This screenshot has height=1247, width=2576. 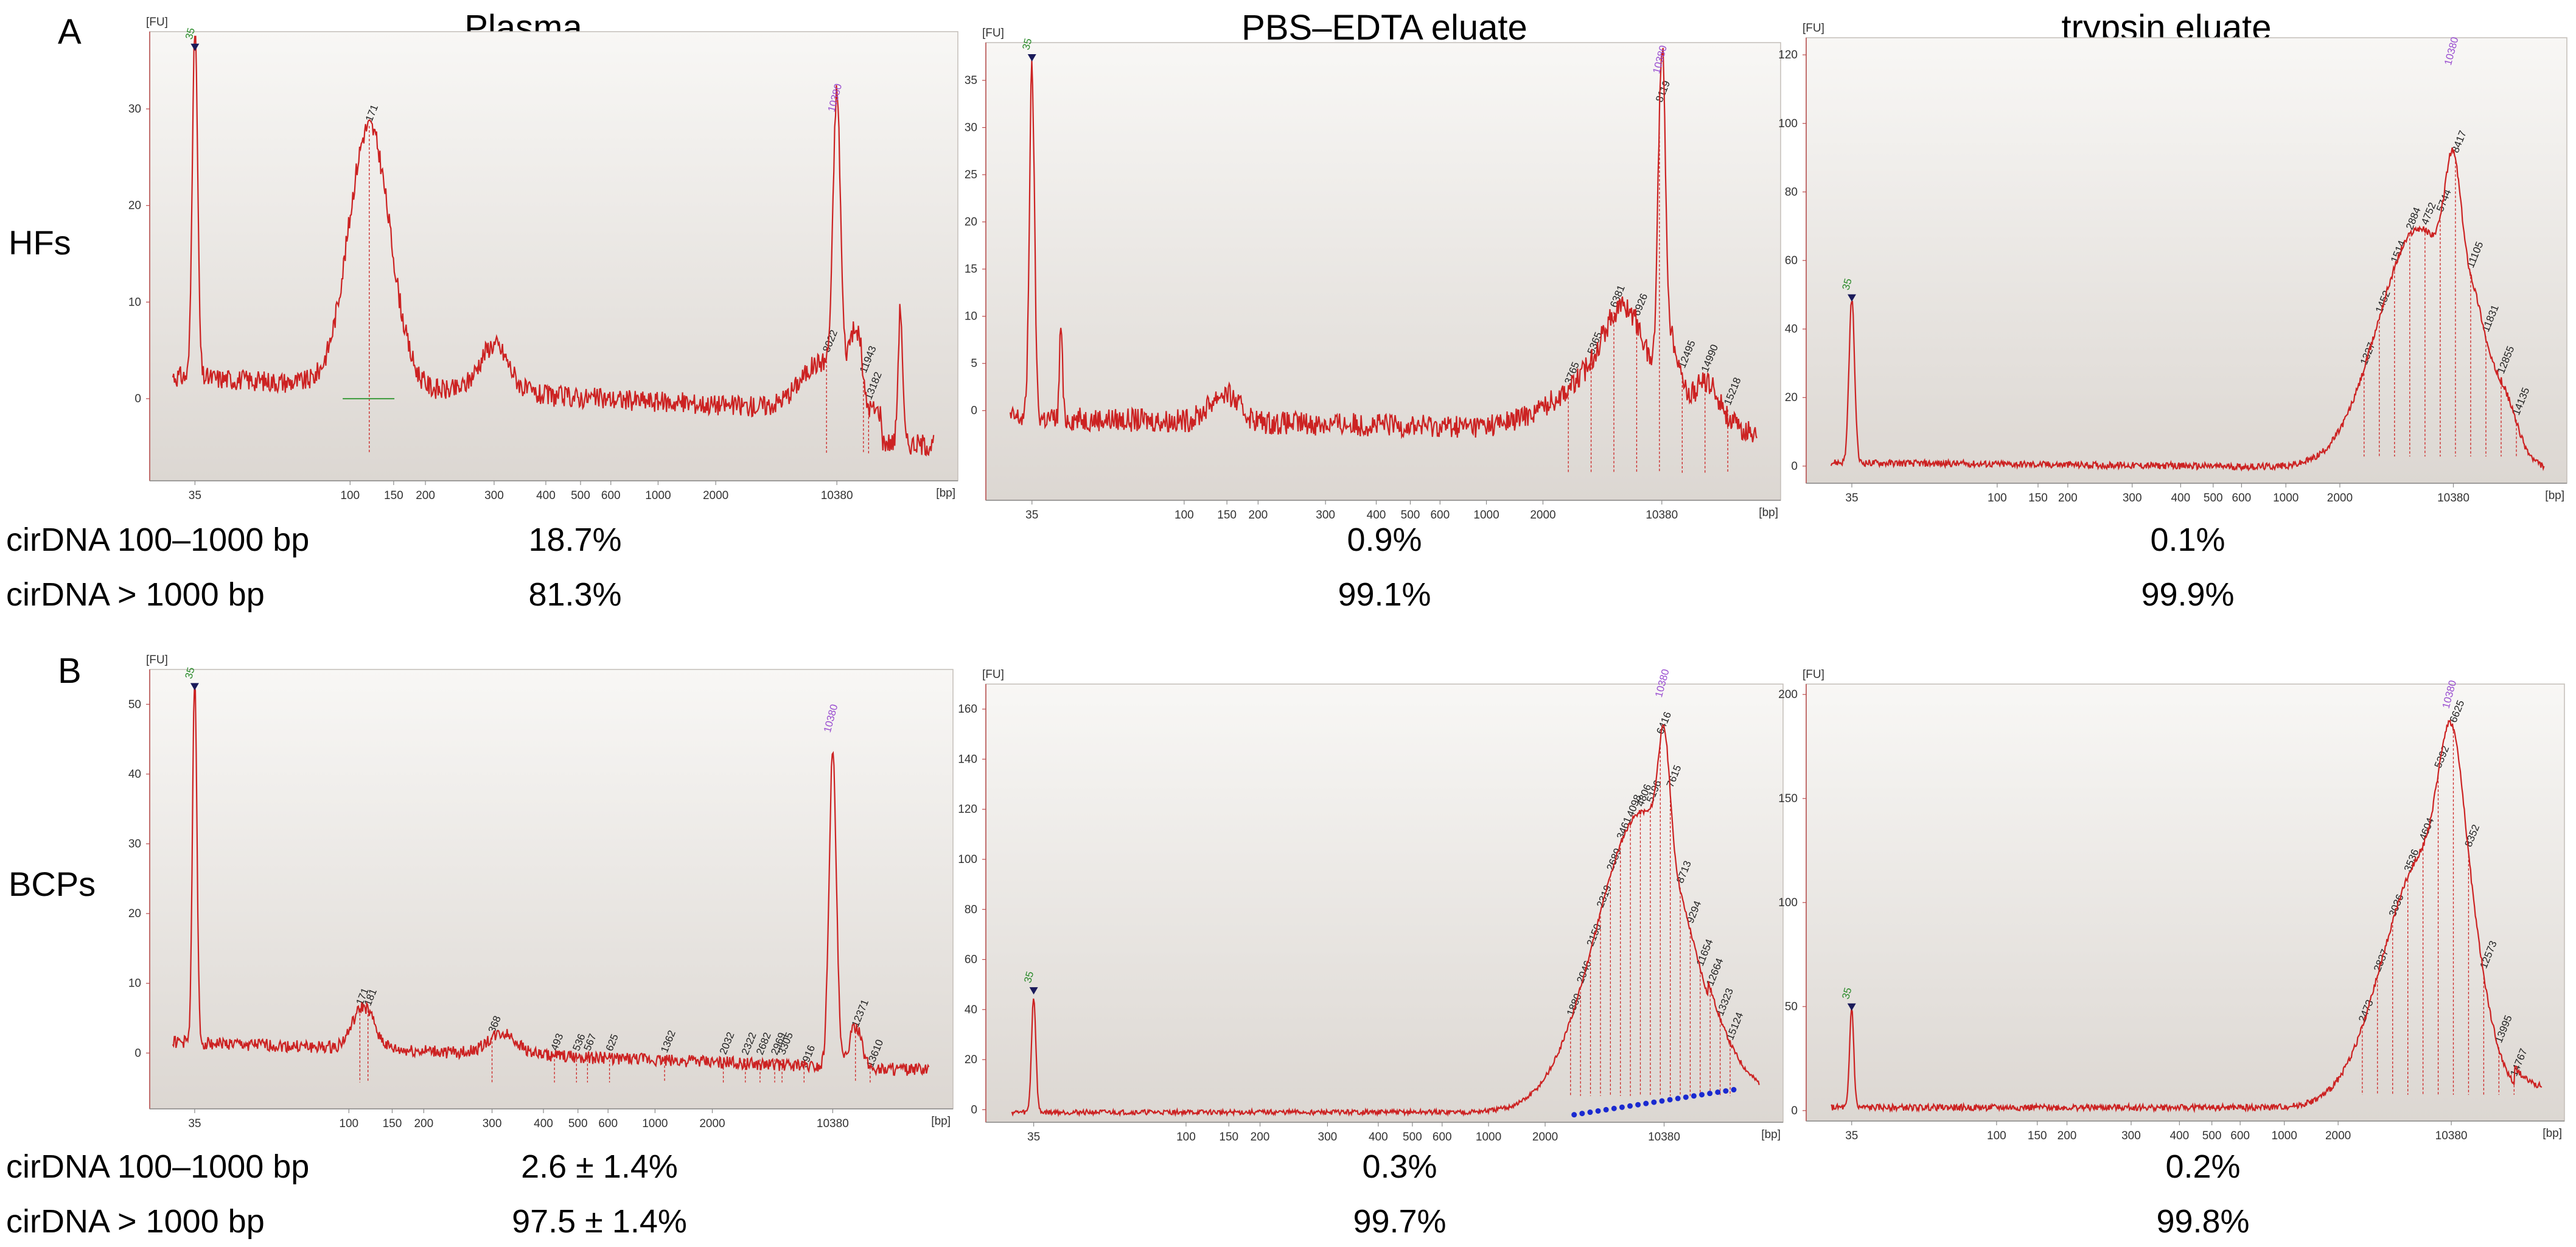 What do you see at coordinates (971, 909) in the screenshot?
I see `y-tick-label: 80` at bounding box center [971, 909].